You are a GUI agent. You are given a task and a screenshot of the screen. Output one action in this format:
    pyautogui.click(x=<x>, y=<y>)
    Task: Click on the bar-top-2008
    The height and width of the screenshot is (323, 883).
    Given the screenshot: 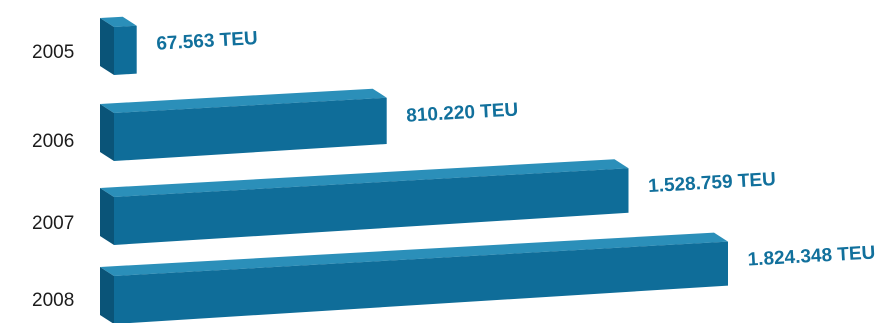 What is the action you would take?
    pyautogui.click(x=414, y=254)
    